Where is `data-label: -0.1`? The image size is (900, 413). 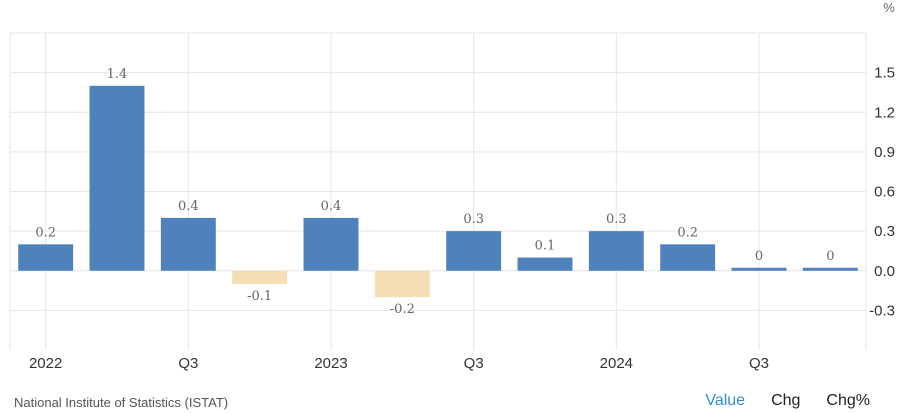 data-label: -0.1 is located at coordinates (259, 296).